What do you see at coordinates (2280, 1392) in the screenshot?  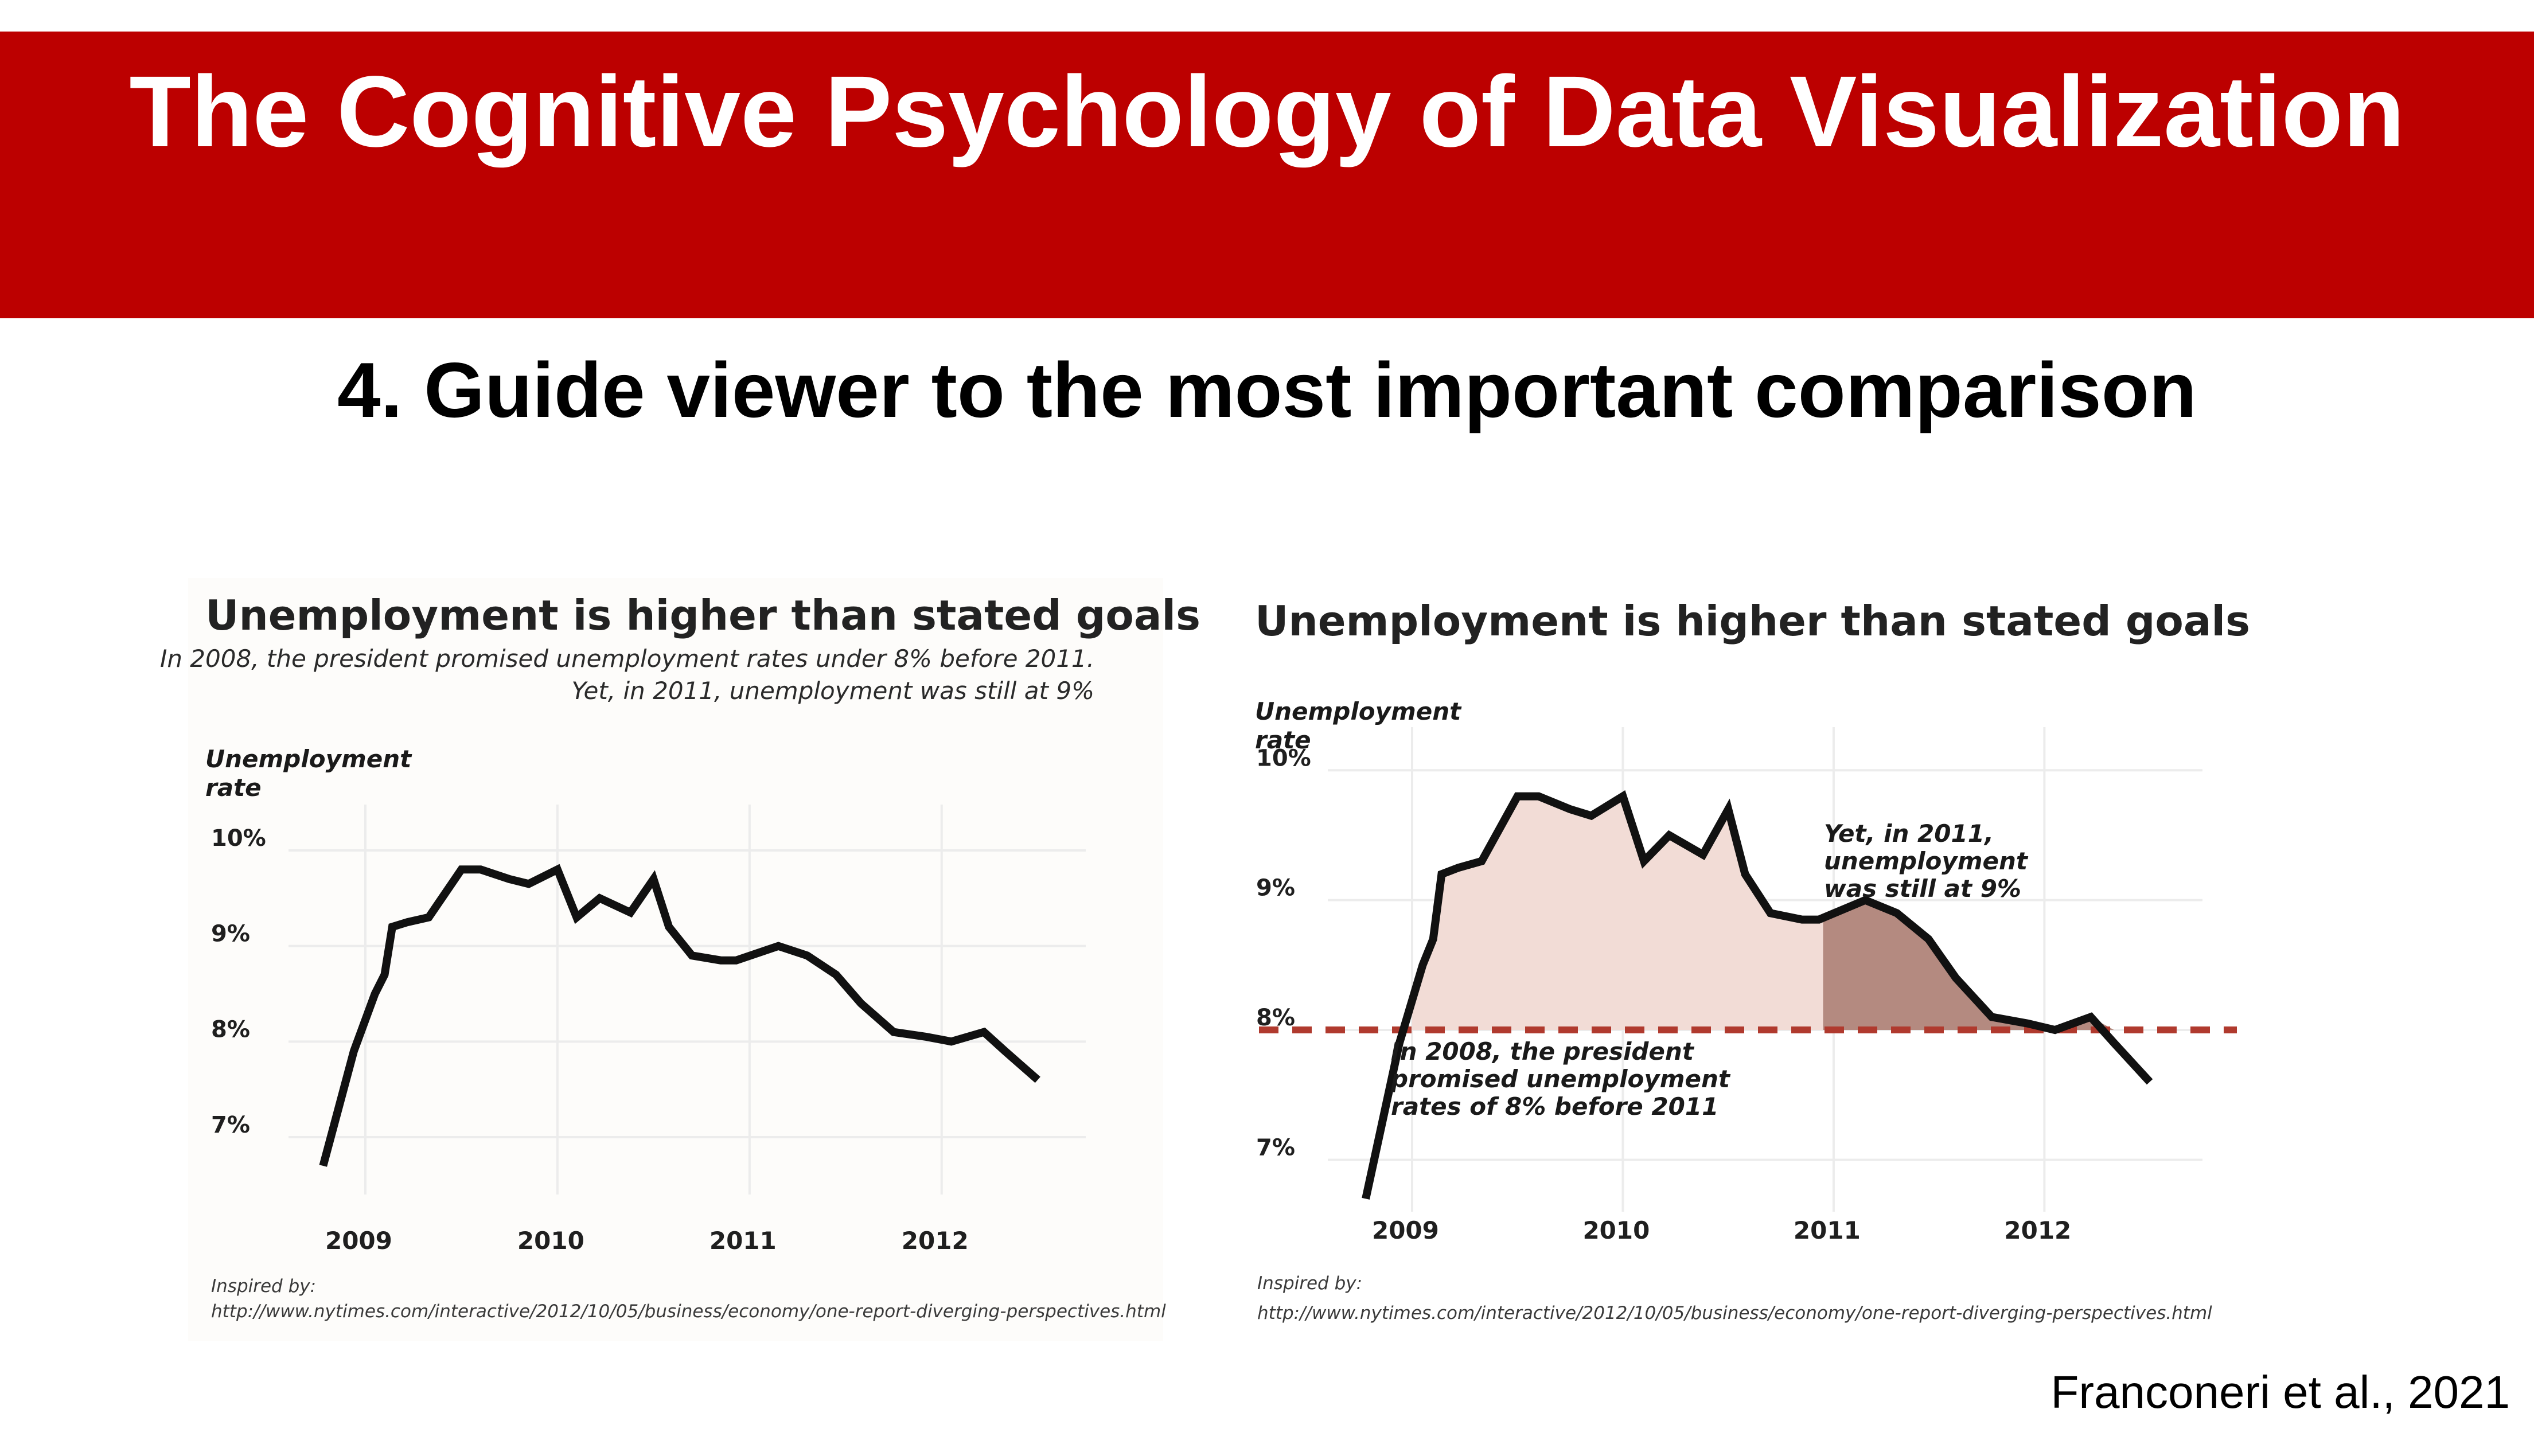 I see `citation: Franconeri et al., 2021` at bounding box center [2280, 1392].